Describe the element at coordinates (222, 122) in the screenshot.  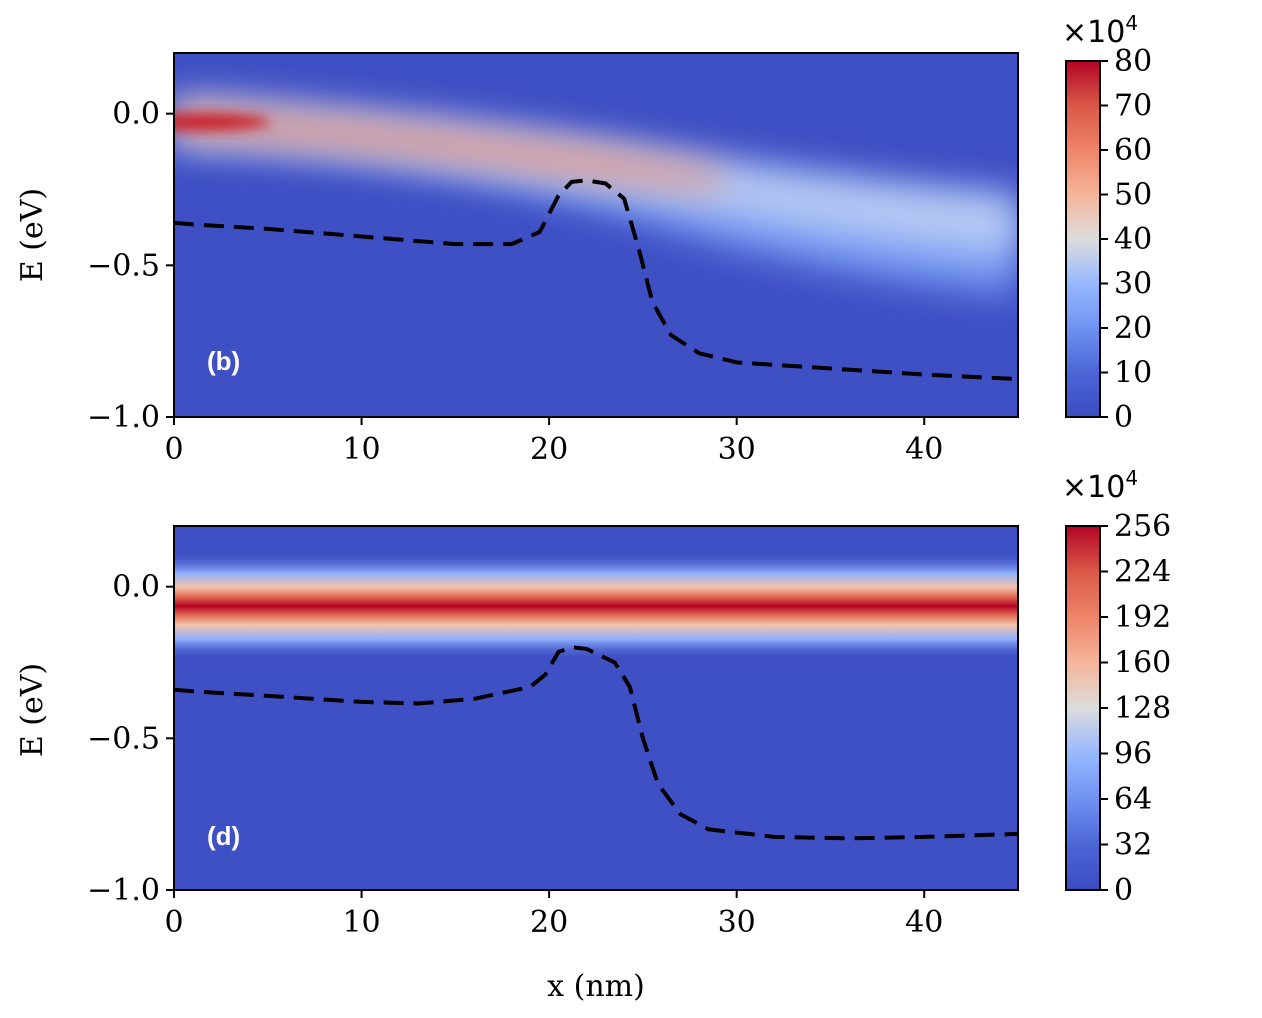
I see `panel-b-peak` at that location.